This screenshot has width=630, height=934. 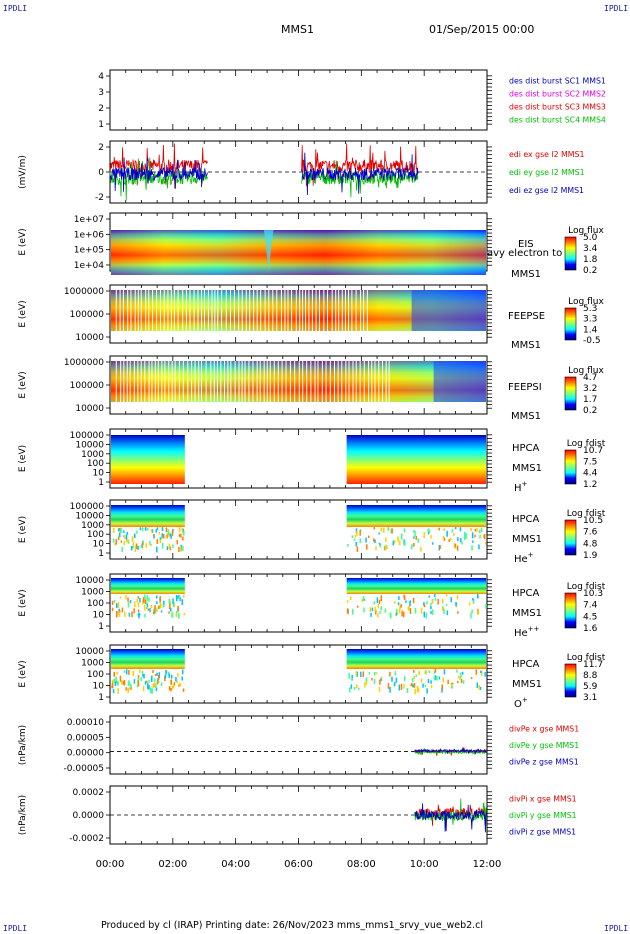 What do you see at coordinates (590, 309) in the screenshot?
I see `colorbar-tick-label: 5.3` at bounding box center [590, 309].